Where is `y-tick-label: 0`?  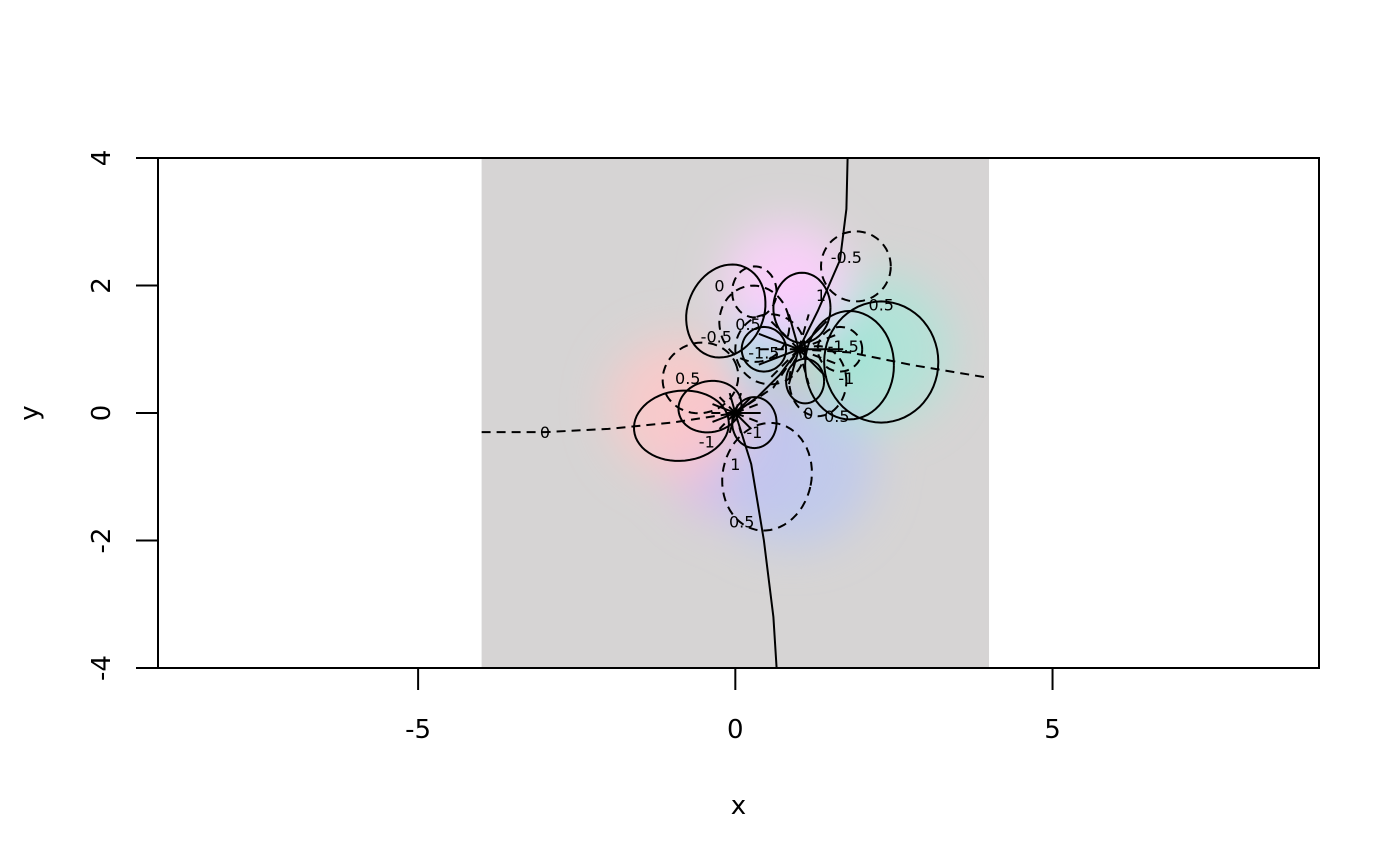 y-tick-label: 0 is located at coordinates (102, 413).